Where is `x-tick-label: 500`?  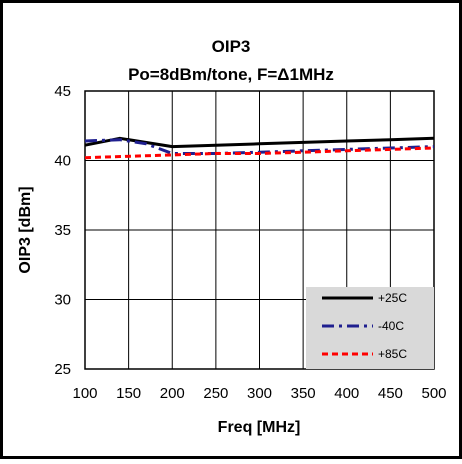 x-tick-label: 500 is located at coordinates (433, 393).